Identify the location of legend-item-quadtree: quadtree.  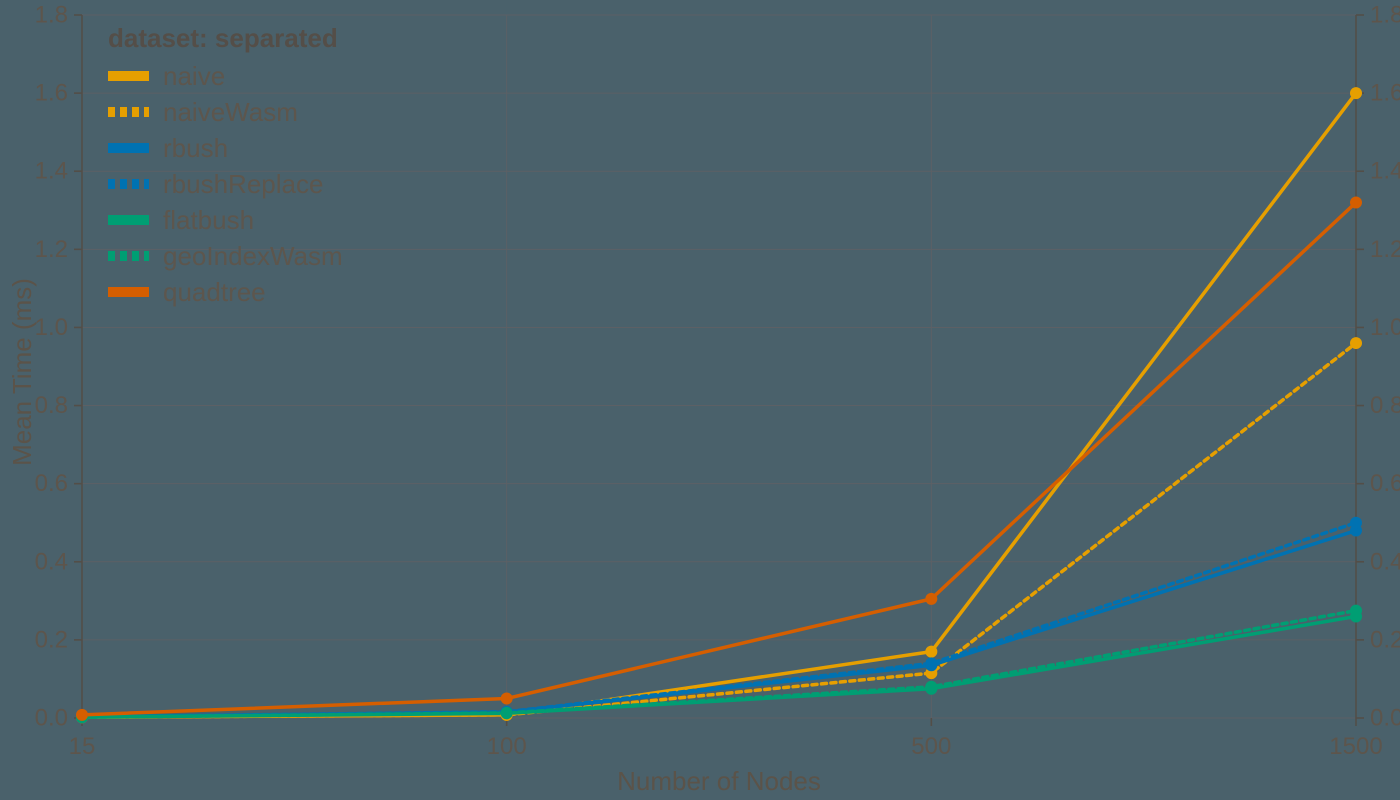
(225, 292).